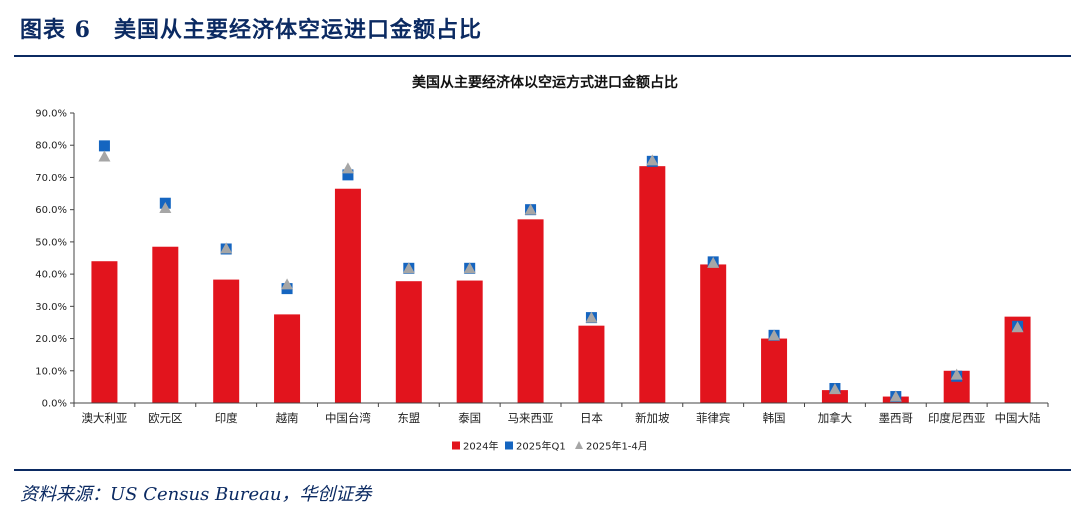  Describe the element at coordinates (196, 494) in the screenshot. I see `source-note: 资料来源：US Census Bureau，华创证券` at that location.